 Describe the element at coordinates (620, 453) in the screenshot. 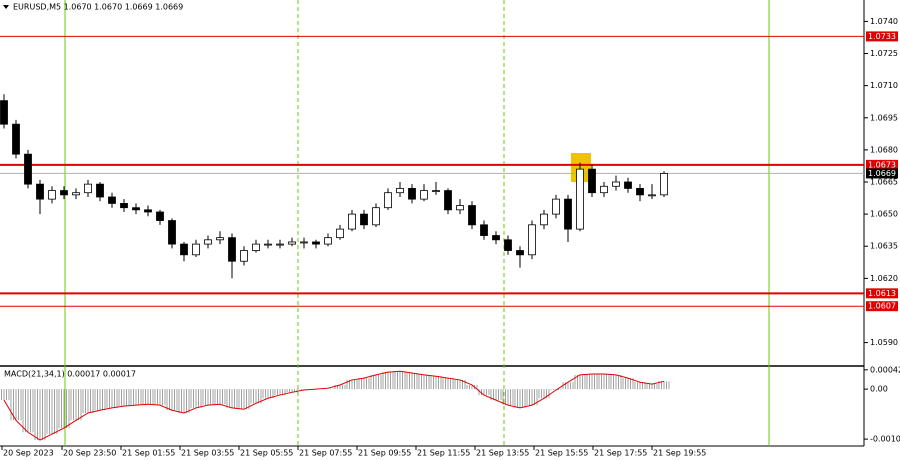

I see `x-tick-label: 21 Sep 17:55` at that location.